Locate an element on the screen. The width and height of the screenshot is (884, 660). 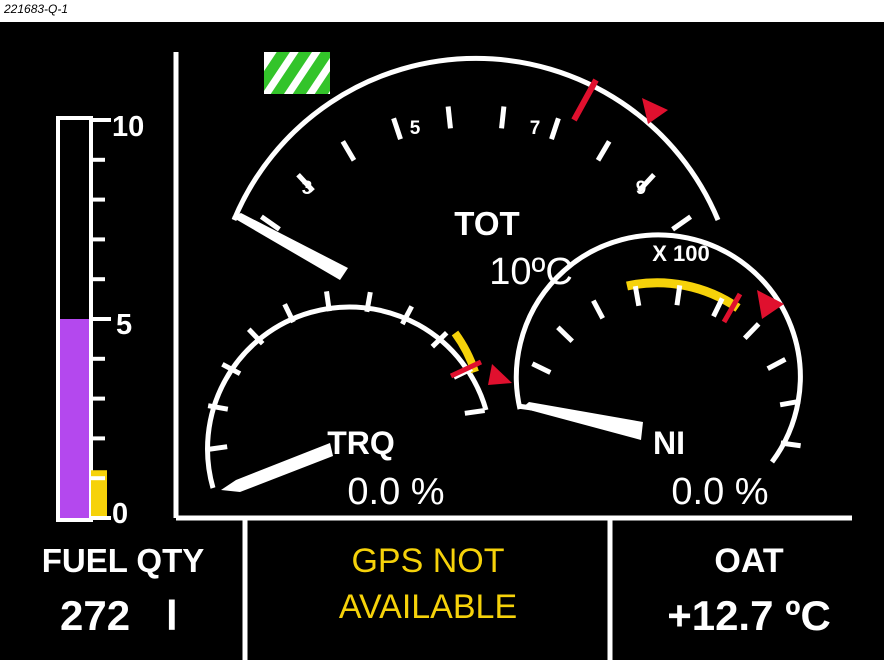
fuel-scale-ticks is located at coordinates (101, 319).